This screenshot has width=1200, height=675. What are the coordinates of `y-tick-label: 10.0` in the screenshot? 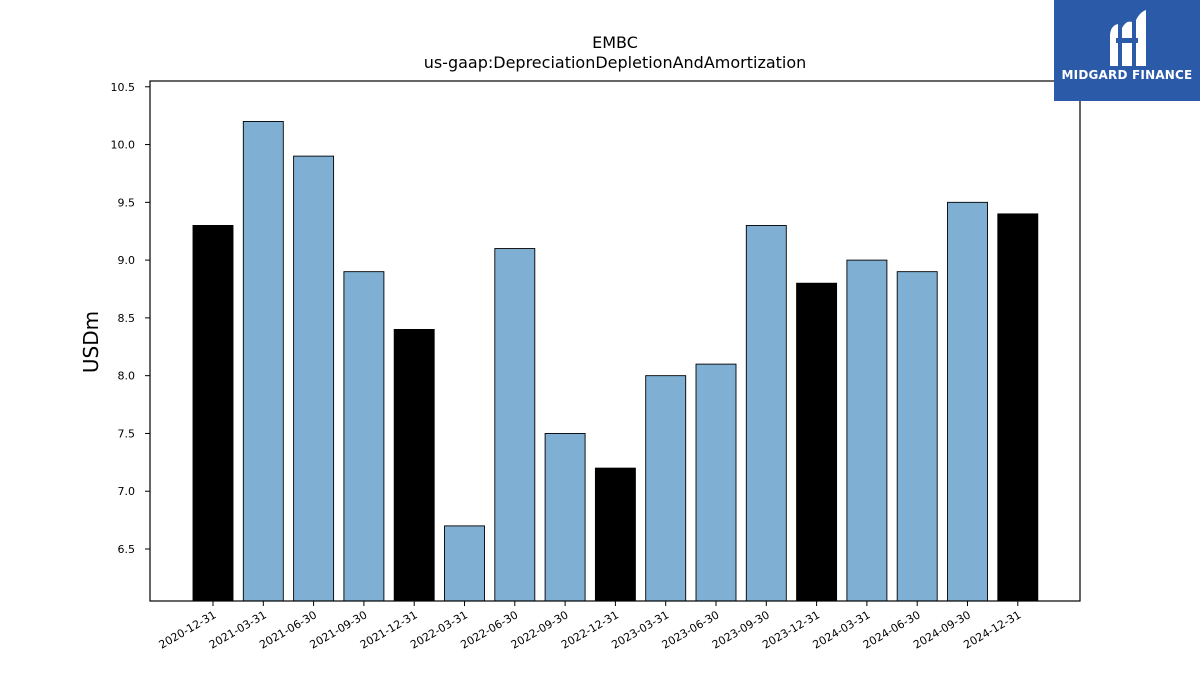 It's located at (123, 145).